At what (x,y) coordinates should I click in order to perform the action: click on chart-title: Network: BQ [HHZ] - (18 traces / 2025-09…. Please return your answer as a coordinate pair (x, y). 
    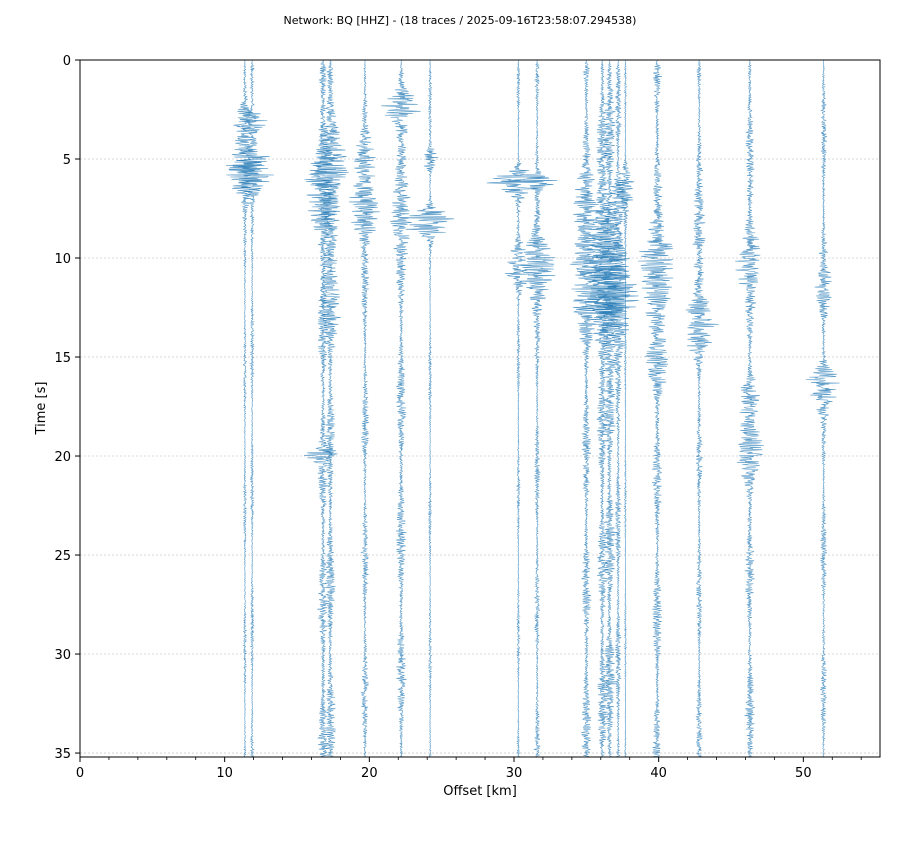
    Looking at the image, I should click on (460, 20).